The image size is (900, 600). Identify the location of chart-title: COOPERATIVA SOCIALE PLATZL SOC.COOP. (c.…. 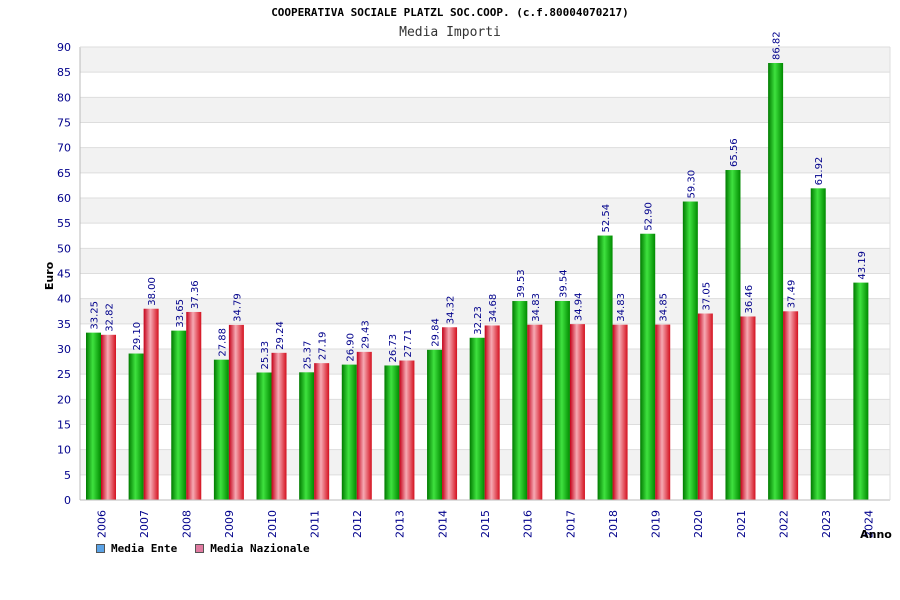
(450, 12).